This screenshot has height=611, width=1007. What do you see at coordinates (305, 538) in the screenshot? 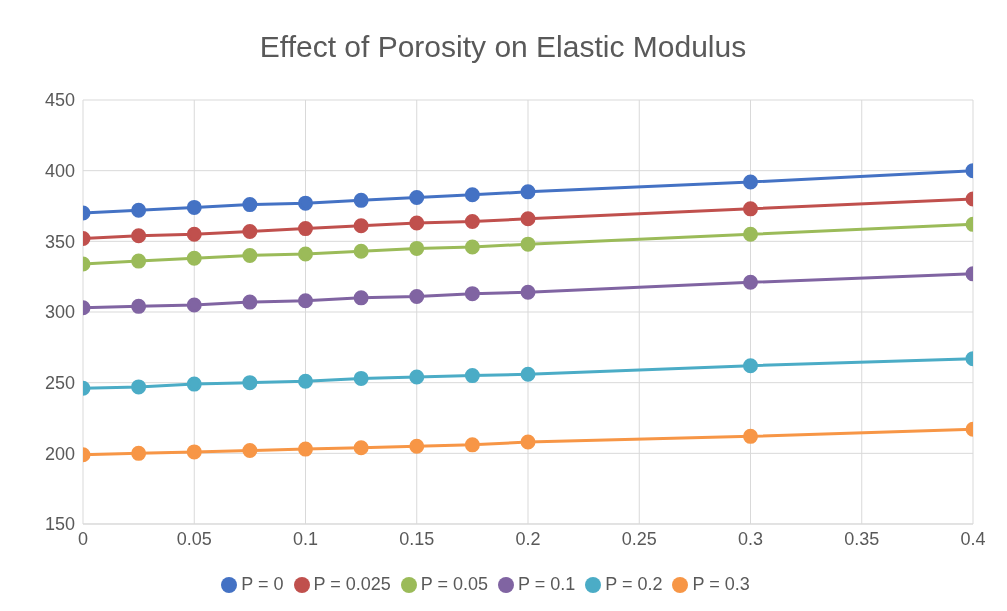
I see `x-tick-label: 0.1` at bounding box center [305, 538].